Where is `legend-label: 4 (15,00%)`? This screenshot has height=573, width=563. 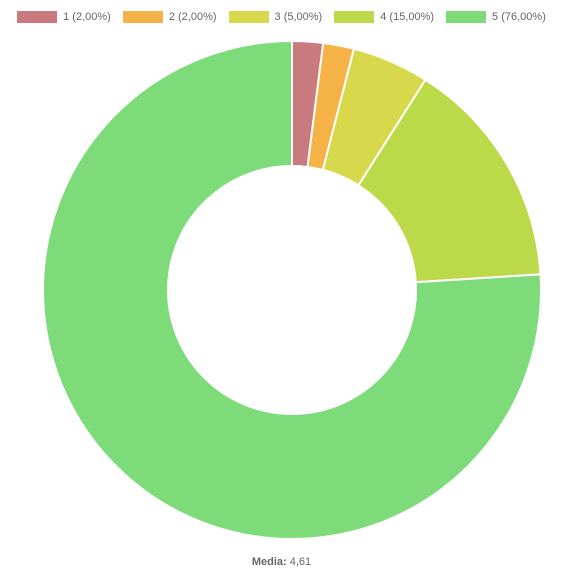
legend-label: 4 (15,00%) is located at coordinates (407, 17).